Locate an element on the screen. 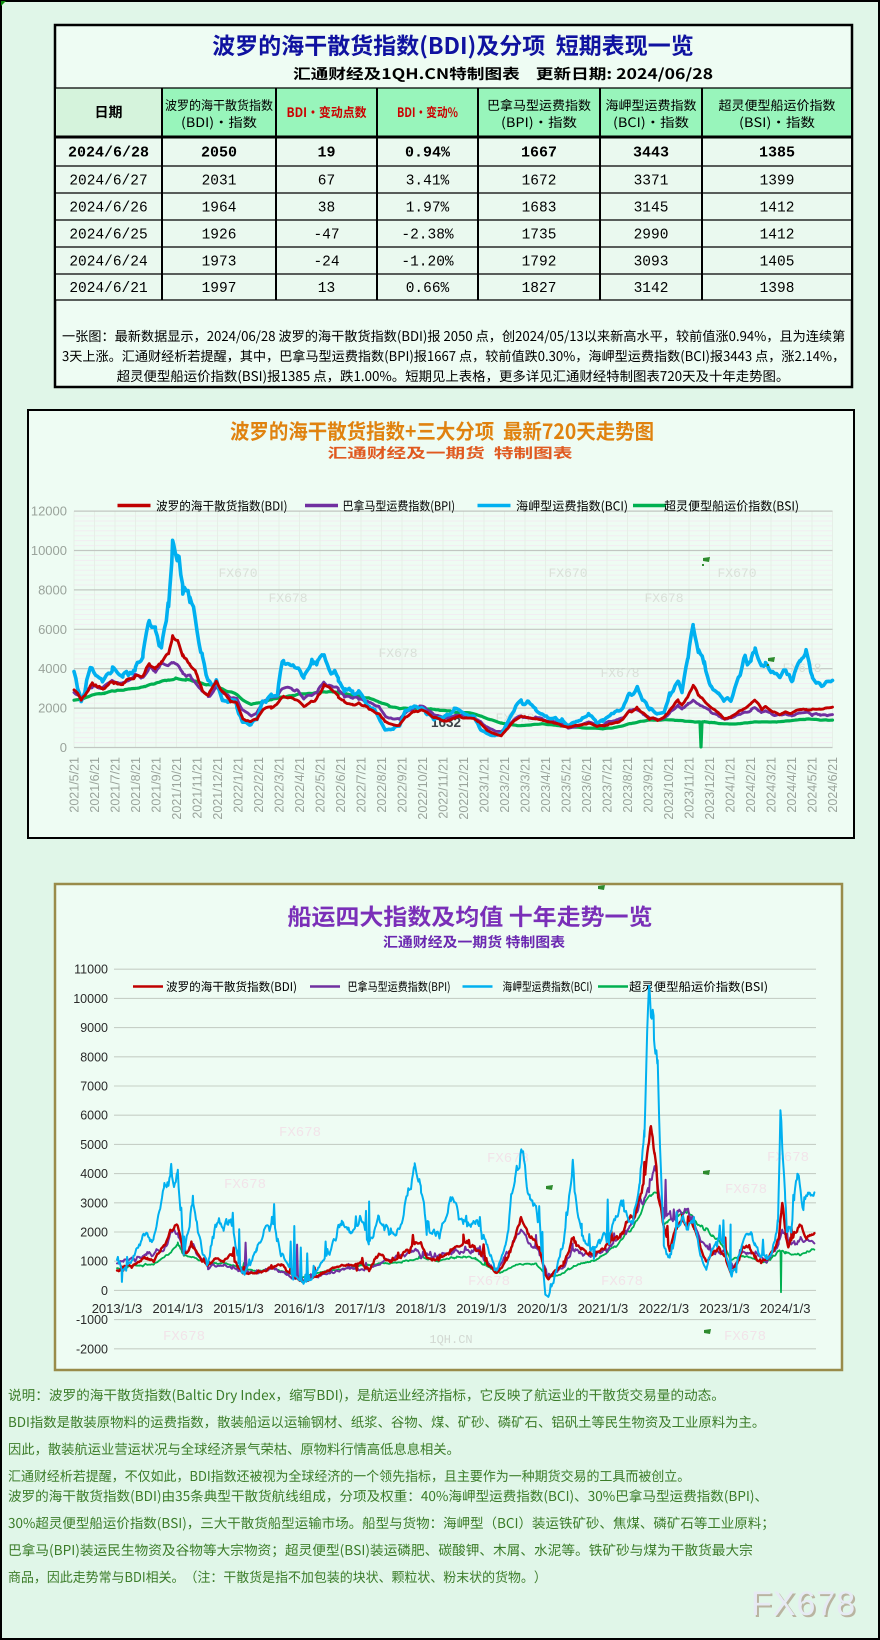  svg-text: 1QH.CN is located at coordinates (450, 1340).